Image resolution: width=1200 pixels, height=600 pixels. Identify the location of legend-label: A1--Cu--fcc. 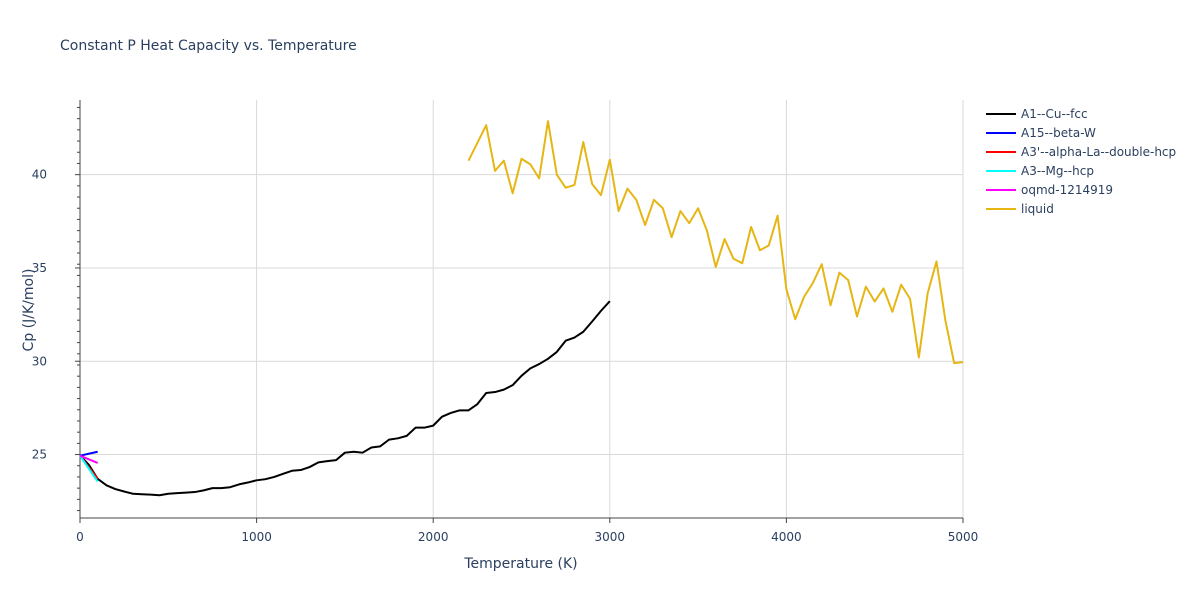
(1054, 114).